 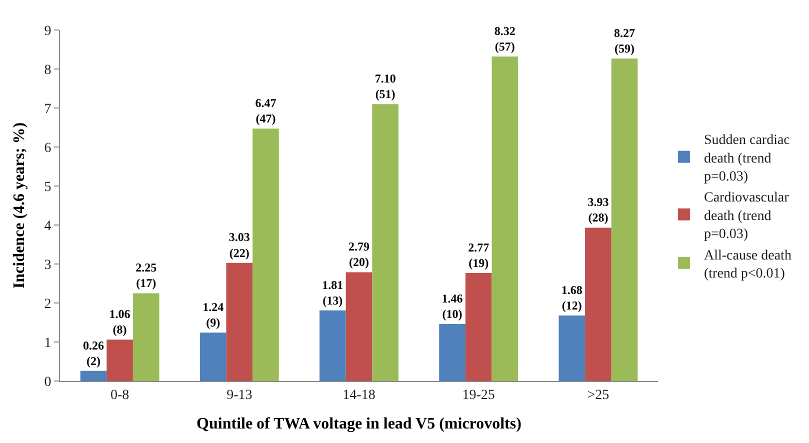 What do you see at coordinates (48, 265) in the screenshot?
I see `y-tick-label: 3` at bounding box center [48, 265].